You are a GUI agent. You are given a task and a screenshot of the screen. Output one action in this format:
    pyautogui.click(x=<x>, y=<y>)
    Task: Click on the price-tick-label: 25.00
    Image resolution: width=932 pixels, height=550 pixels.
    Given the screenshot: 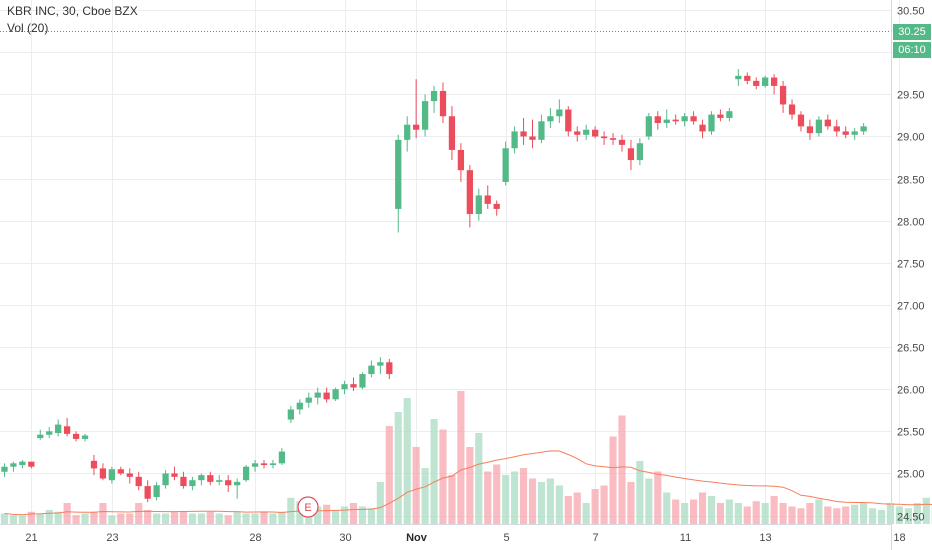 What is the action you would take?
    pyautogui.click(x=911, y=475)
    